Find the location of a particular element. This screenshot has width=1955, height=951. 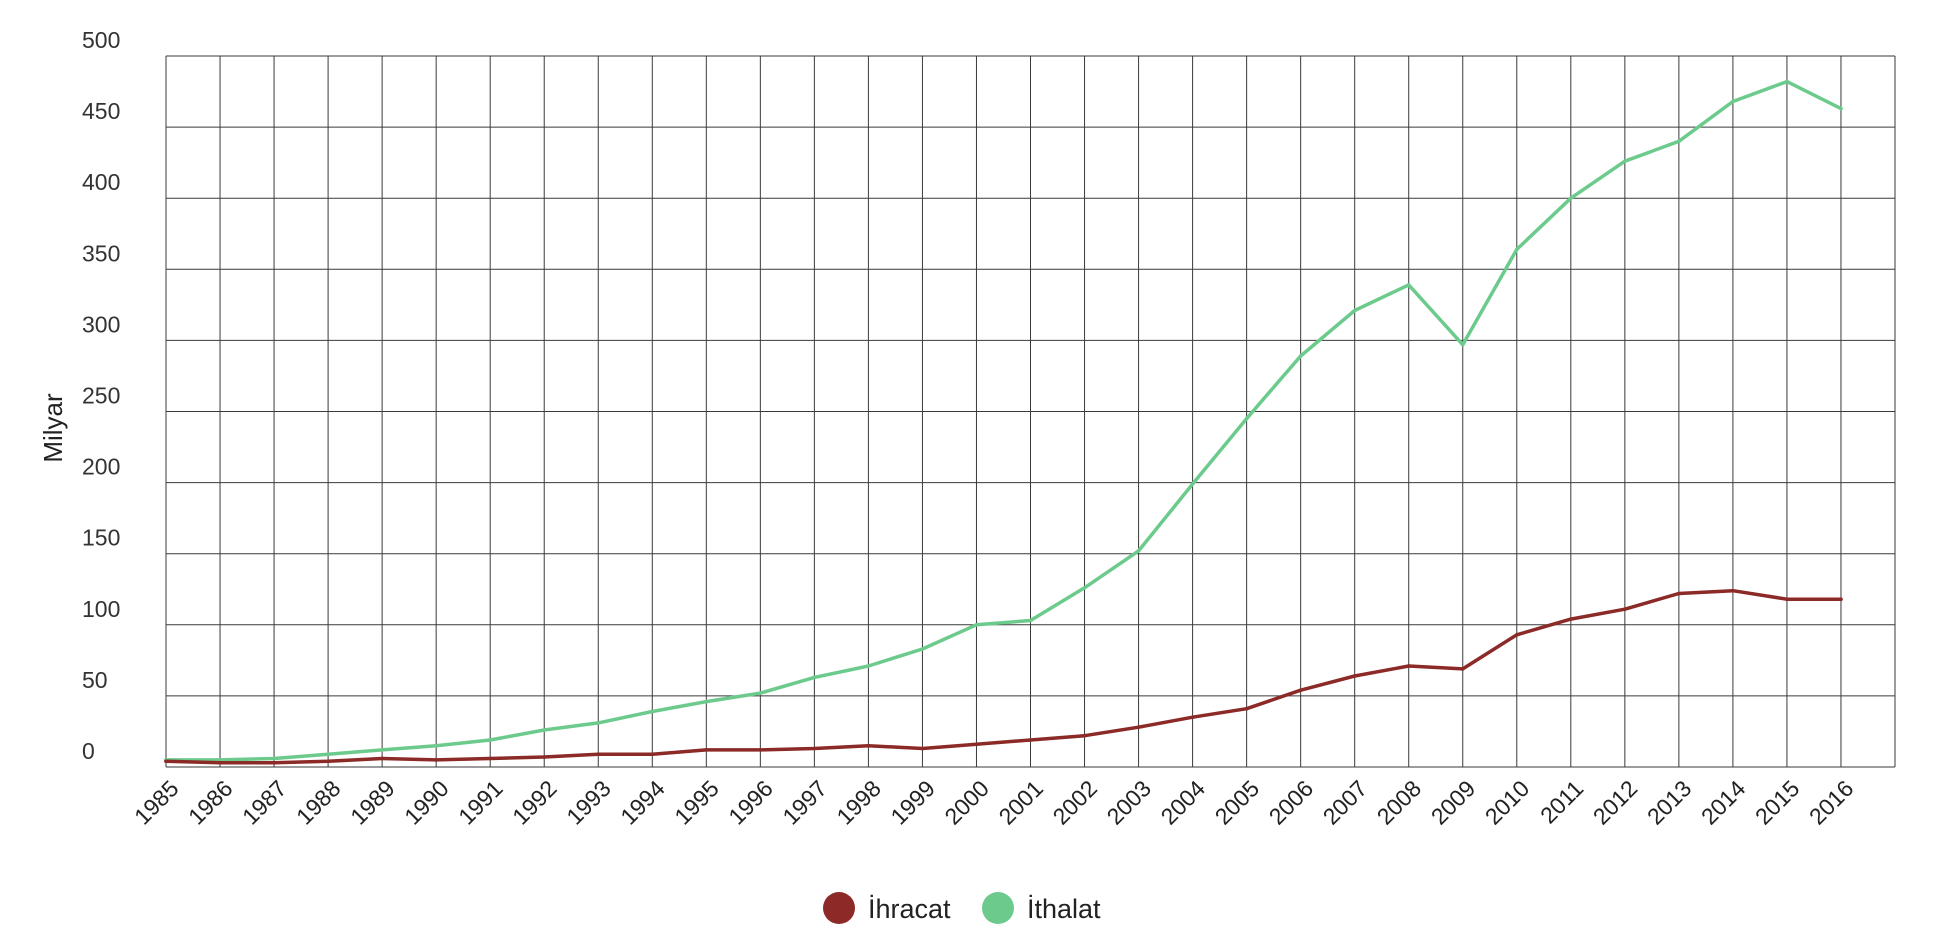

x-tick-label: 2006 is located at coordinates (1291, 802).